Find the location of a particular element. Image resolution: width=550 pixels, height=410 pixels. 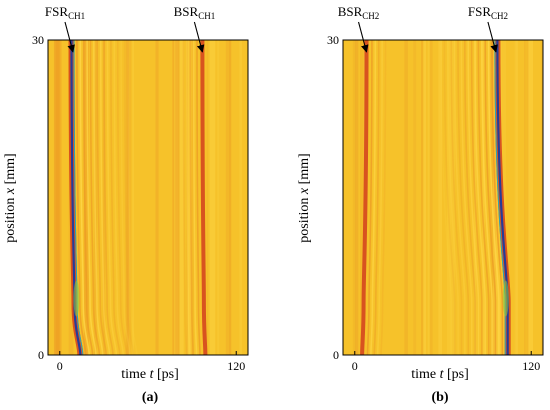

annotation-BSR-CH2: BSRCH2 is located at coordinates (359, 12).